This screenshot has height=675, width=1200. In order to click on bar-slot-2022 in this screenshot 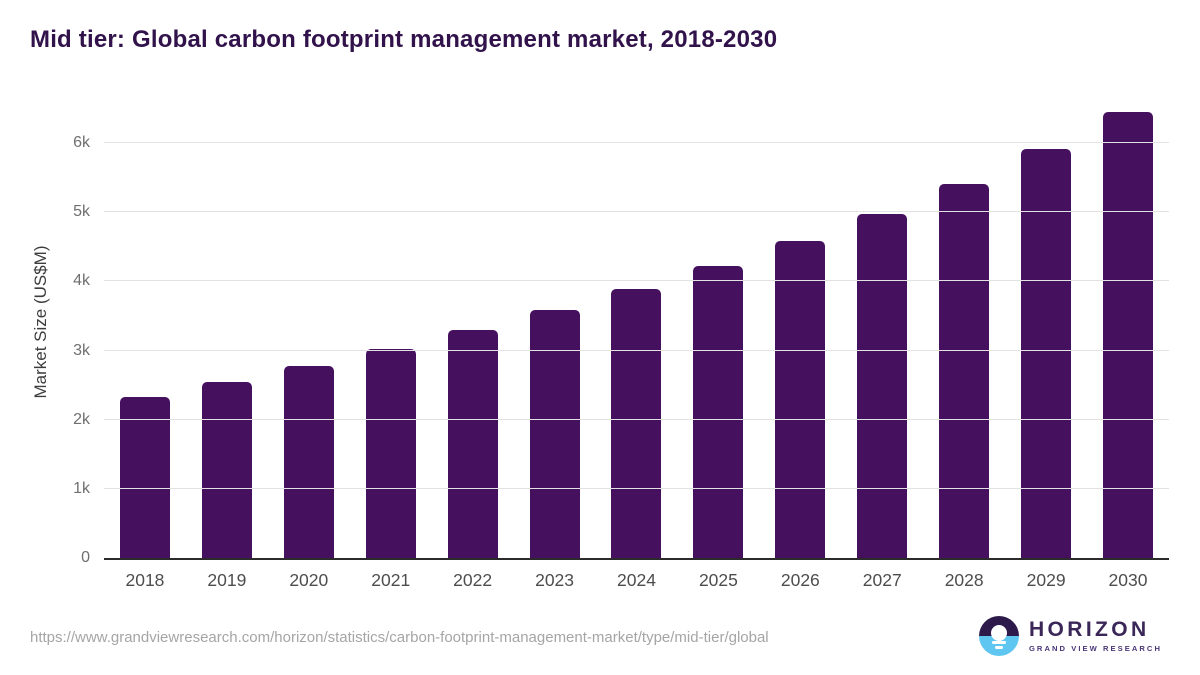, I will do `click(473, 326)`.